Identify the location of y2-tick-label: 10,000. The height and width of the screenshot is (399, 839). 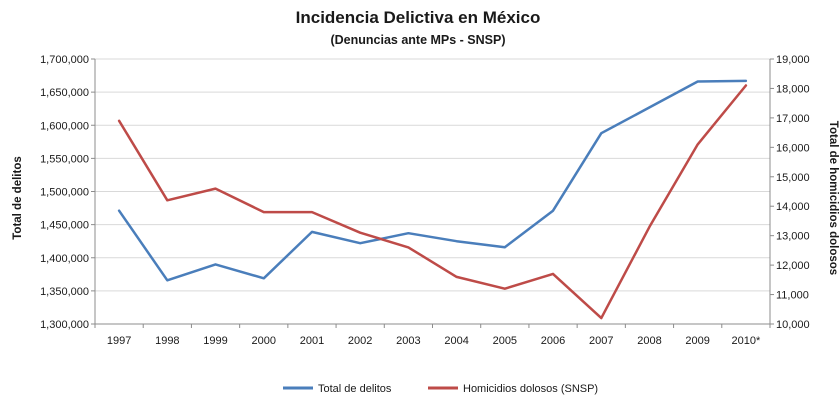
(793, 325).